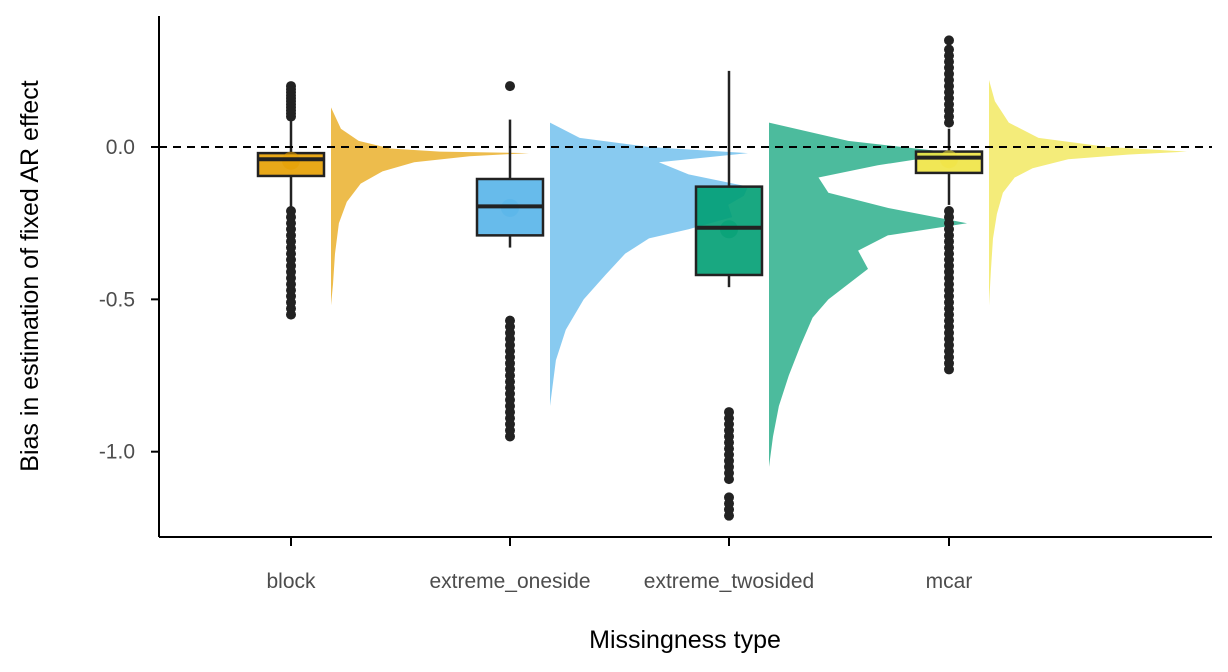  What do you see at coordinates (729, 581) in the screenshot?
I see `x-tick-label: extreme_twosided` at bounding box center [729, 581].